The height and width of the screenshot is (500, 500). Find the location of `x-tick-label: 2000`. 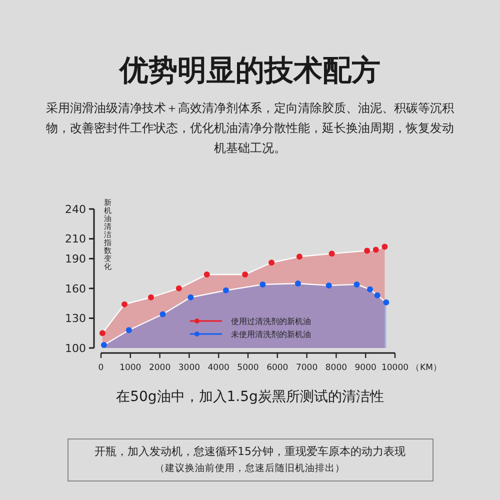

x-tick-label: 2000 is located at coordinates (159, 368).